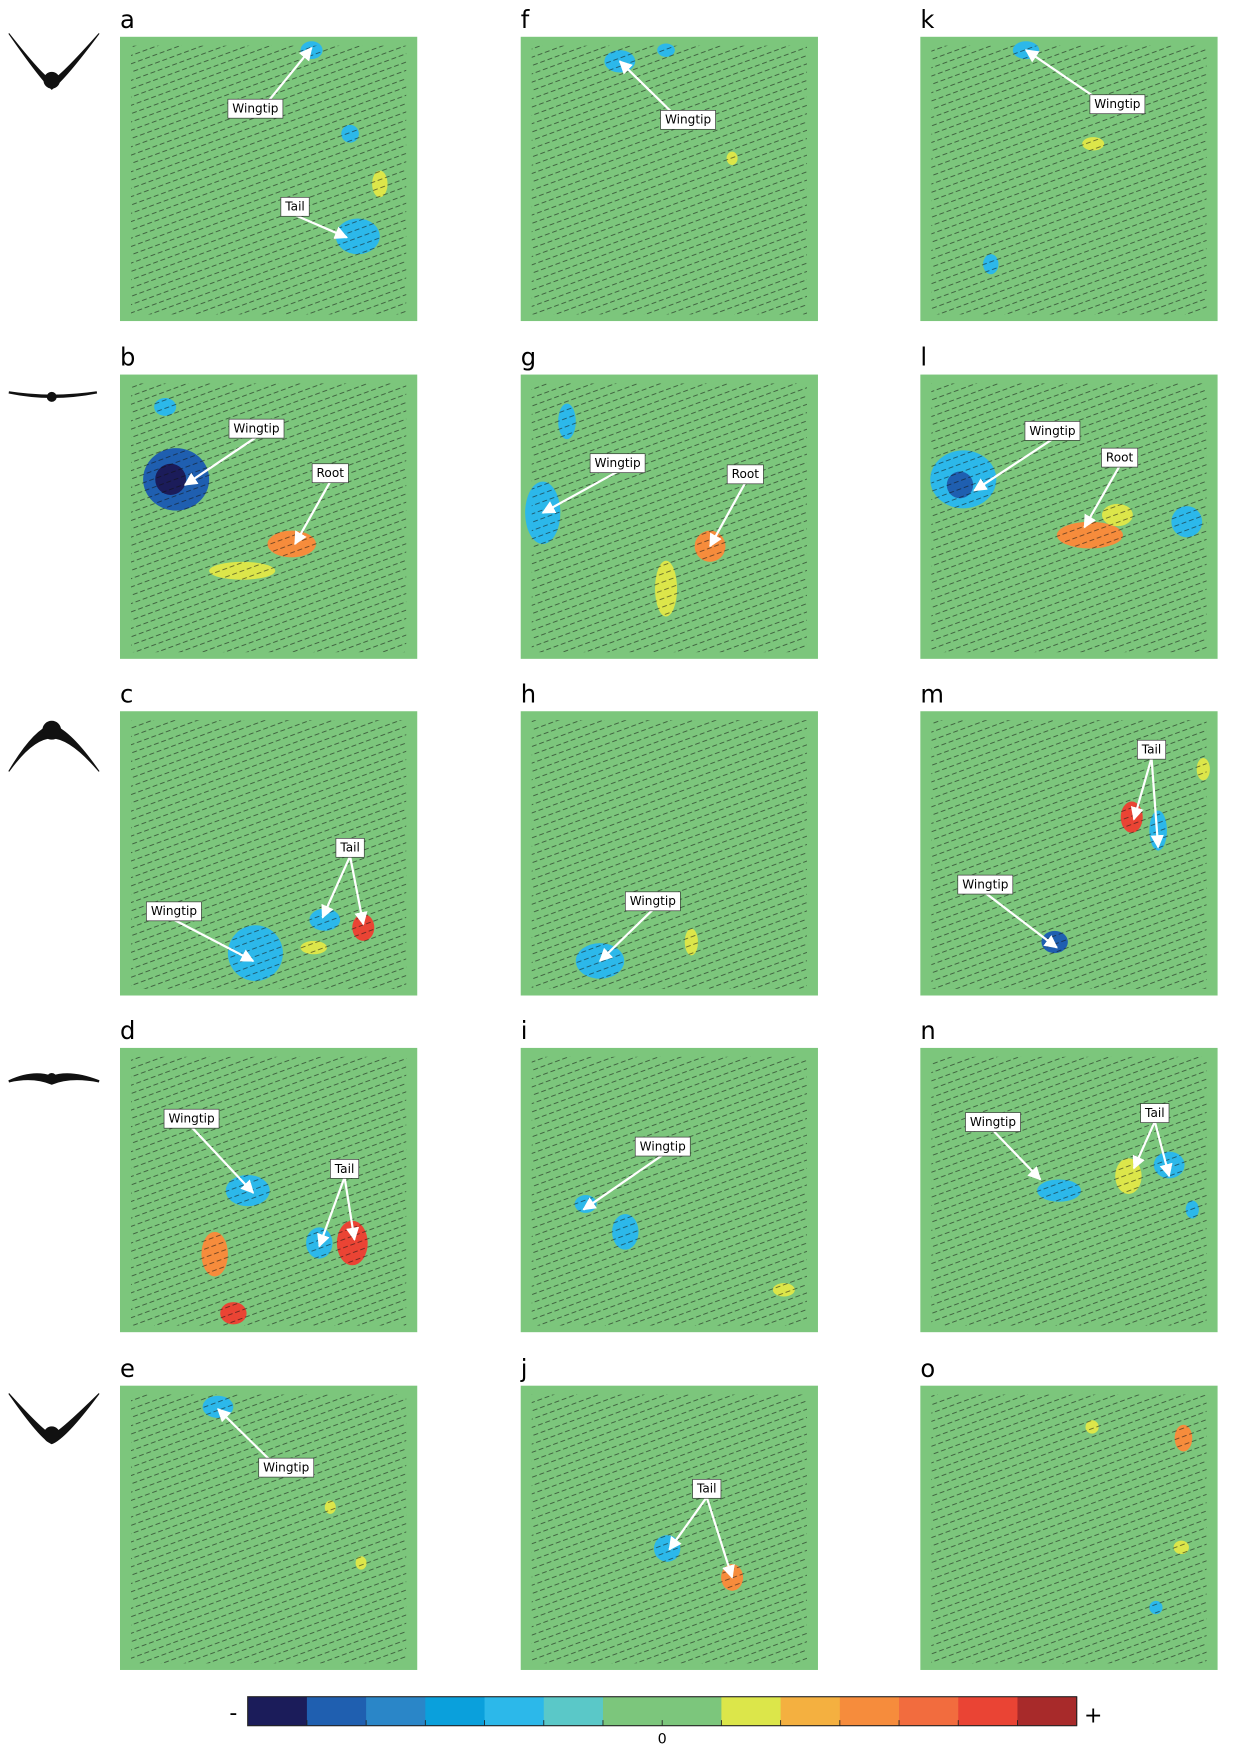 Image resolution: width=1233 pixels, height=1748 pixels. What do you see at coordinates (528, 693) in the screenshot?
I see `panel-letter: h` at bounding box center [528, 693].